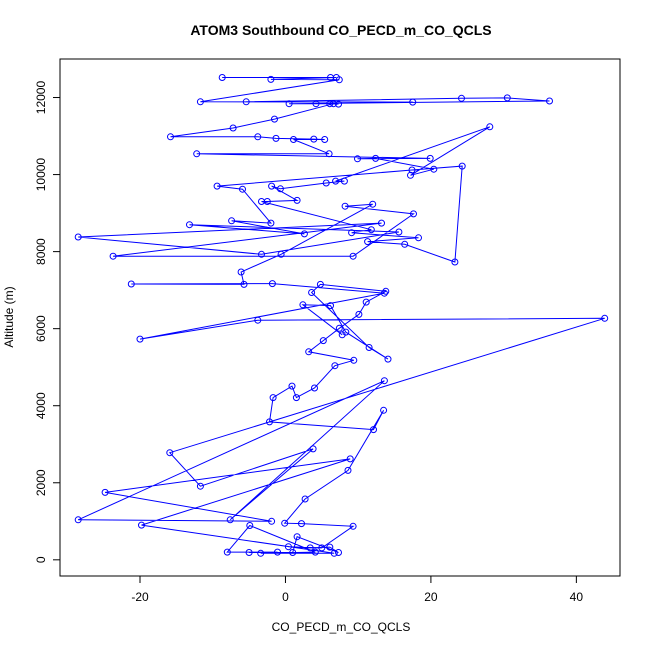 This screenshot has height=650, width=650. What do you see at coordinates (41, 559) in the screenshot?
I see `y-tick-label: 0` at bounding box center [41, 559].